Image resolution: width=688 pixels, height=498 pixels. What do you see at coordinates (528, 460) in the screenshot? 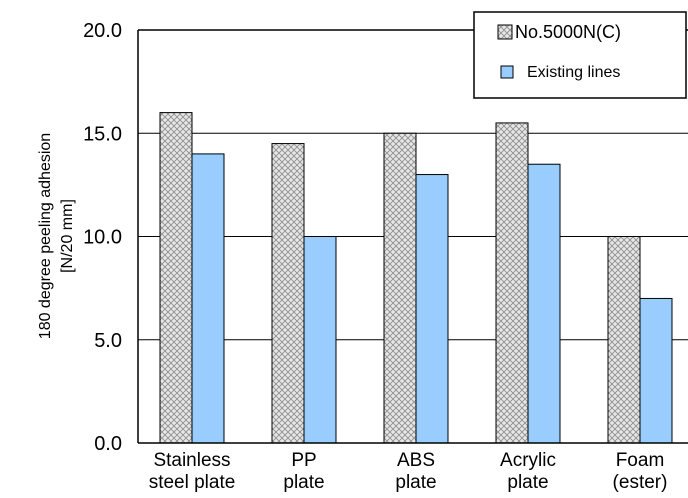
I see `x-tick-label: Acrylic` at bounding box center [528, 460].